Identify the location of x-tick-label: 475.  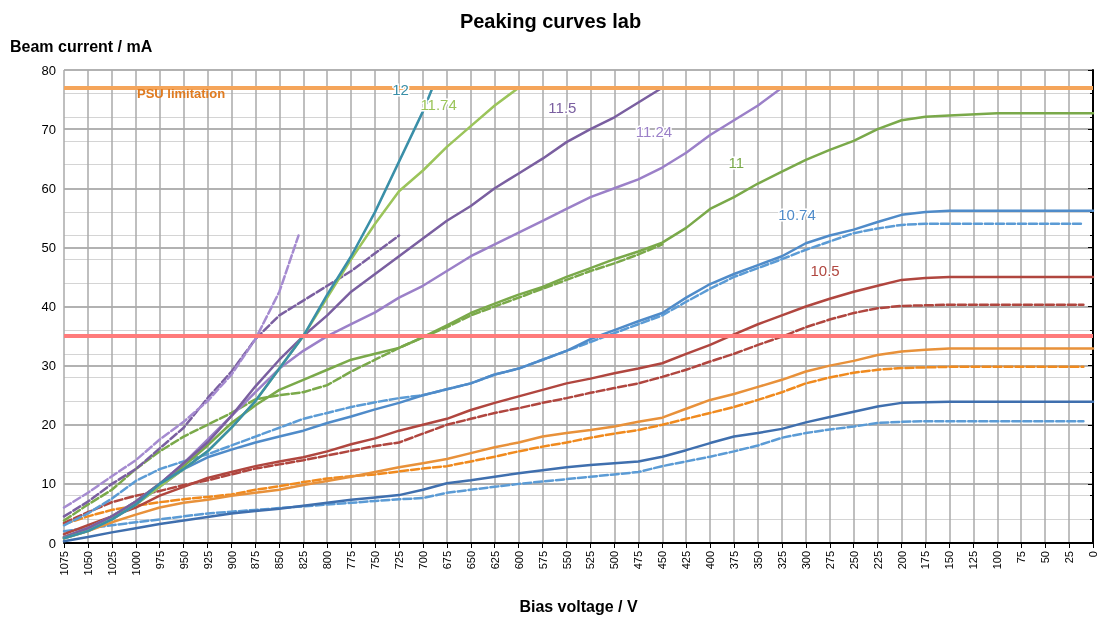
(638, 560).